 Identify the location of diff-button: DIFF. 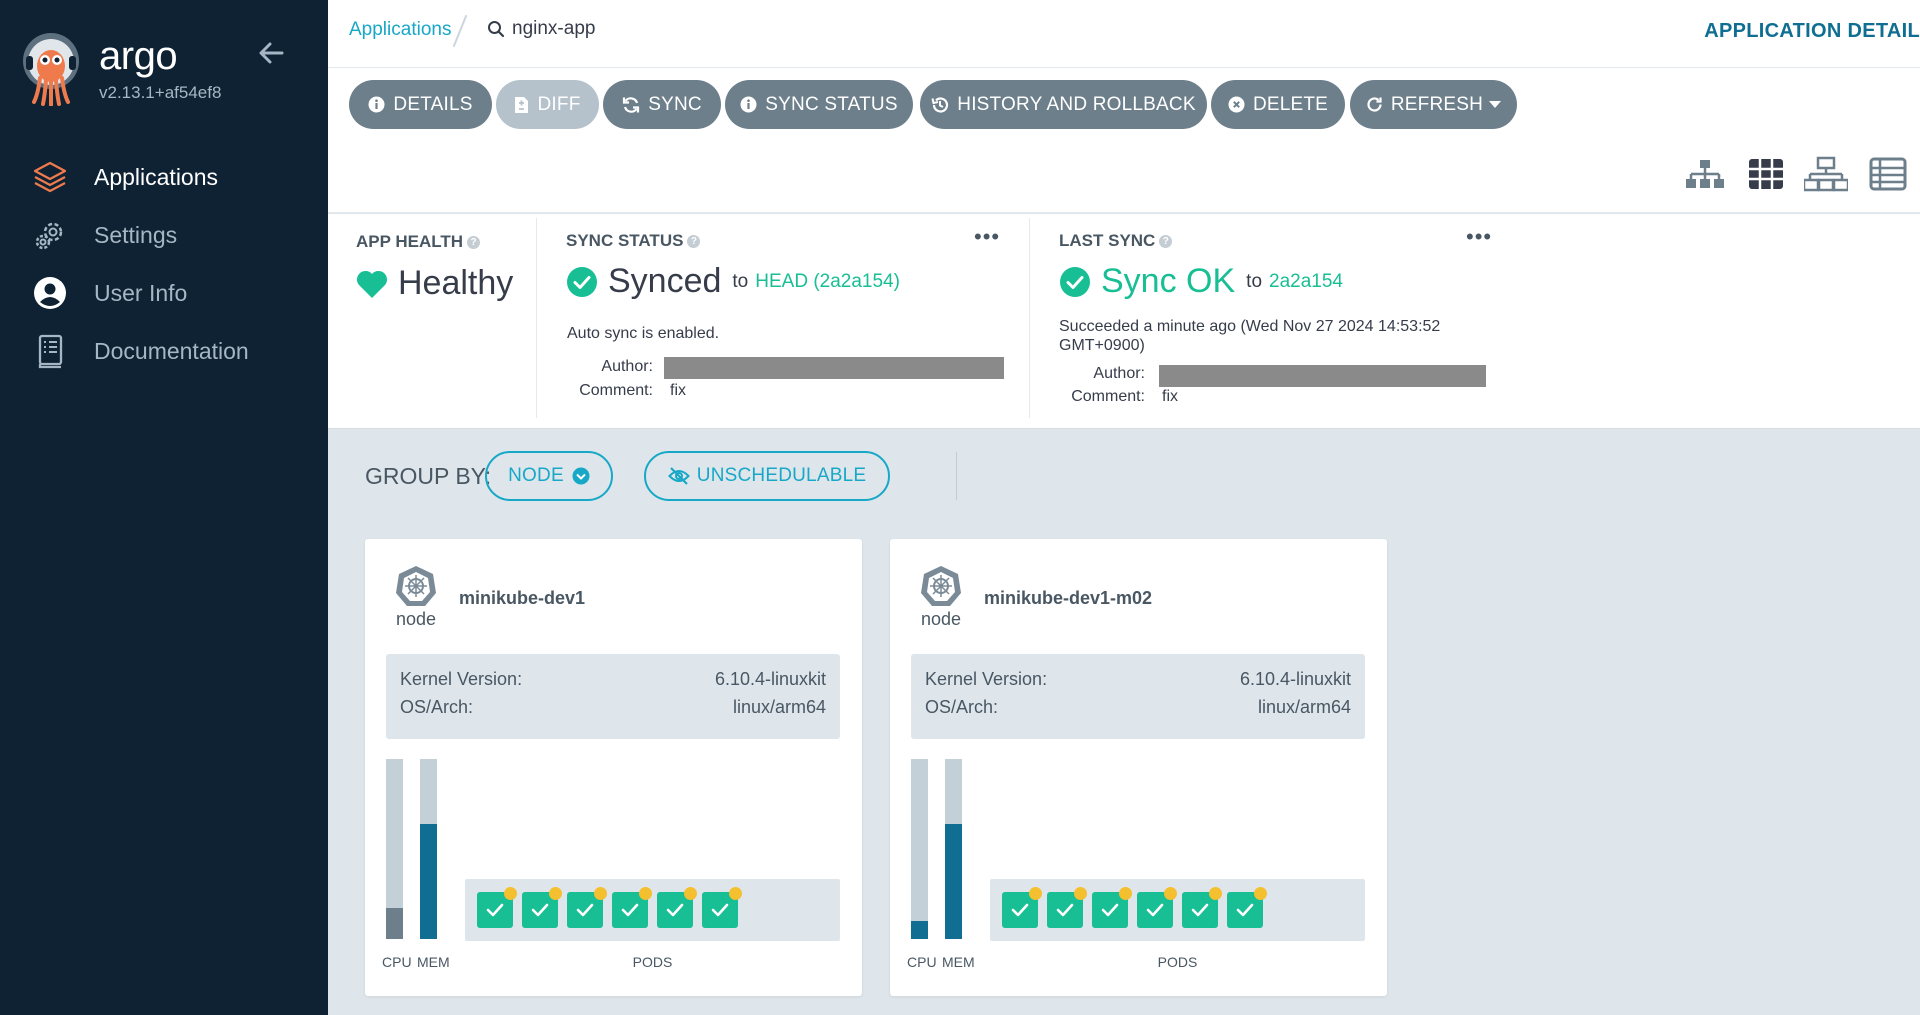
(547, 104).